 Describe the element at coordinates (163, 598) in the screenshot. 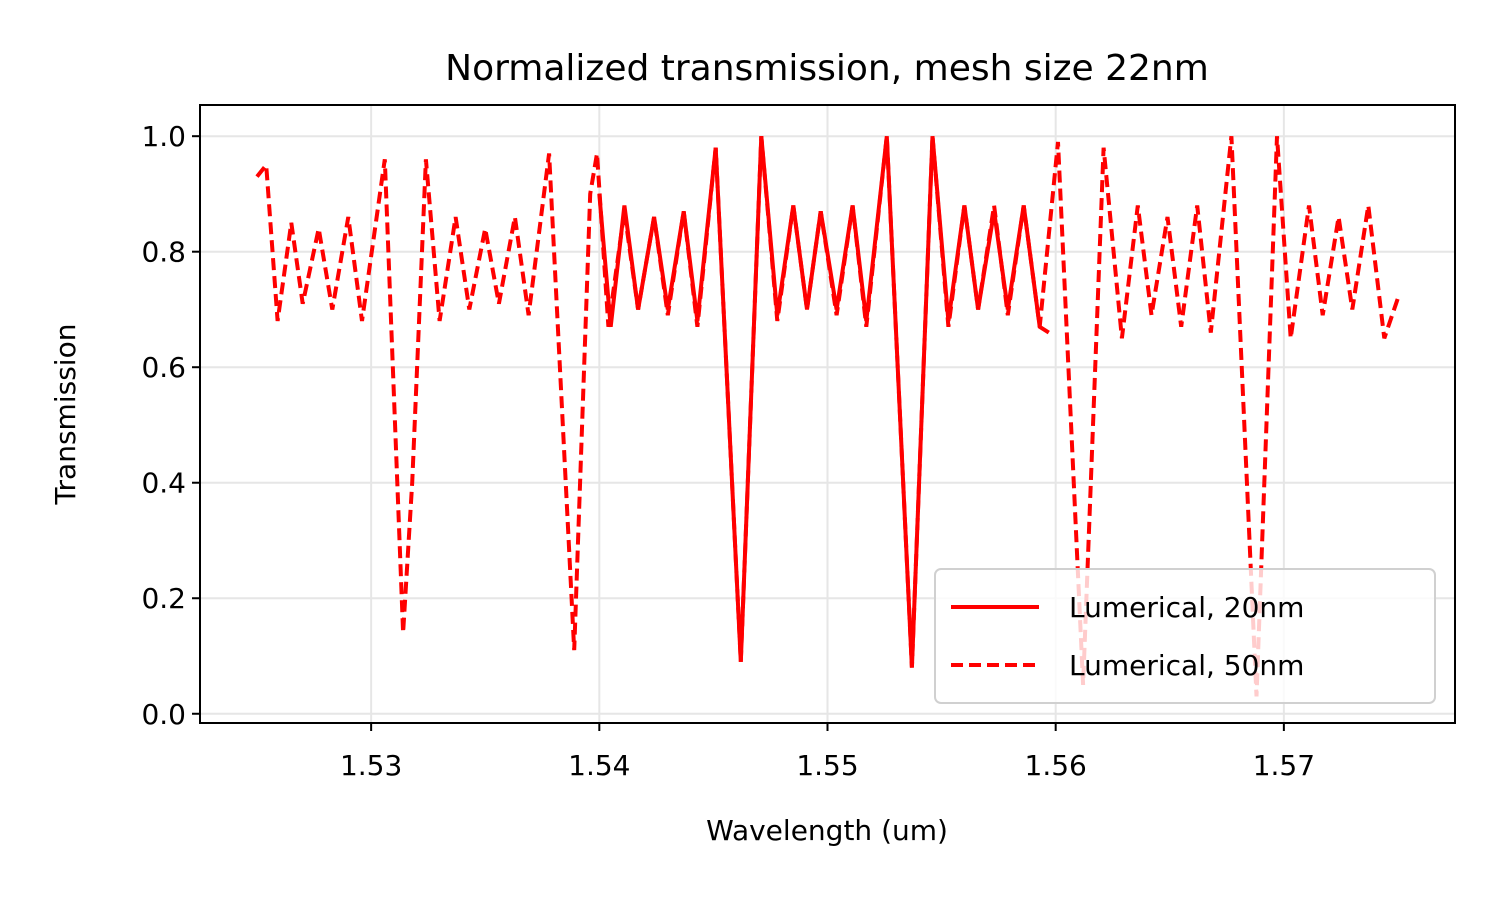

I see `y-tick-label: 0.2` at that location.